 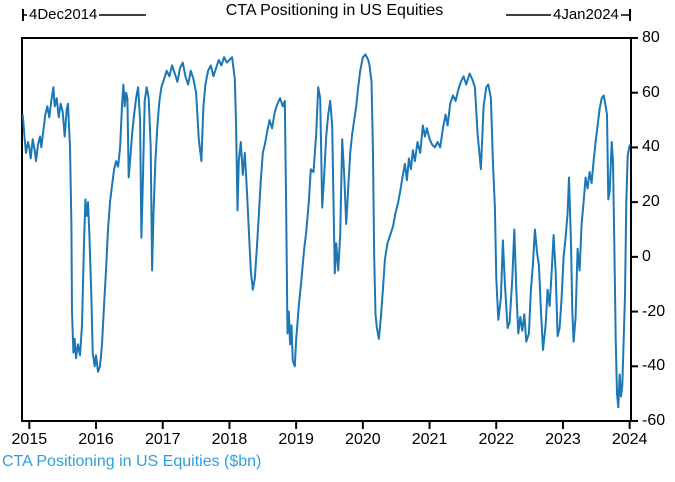 I want to click on x-tick-label: 2015, so click(x=29, y=439).